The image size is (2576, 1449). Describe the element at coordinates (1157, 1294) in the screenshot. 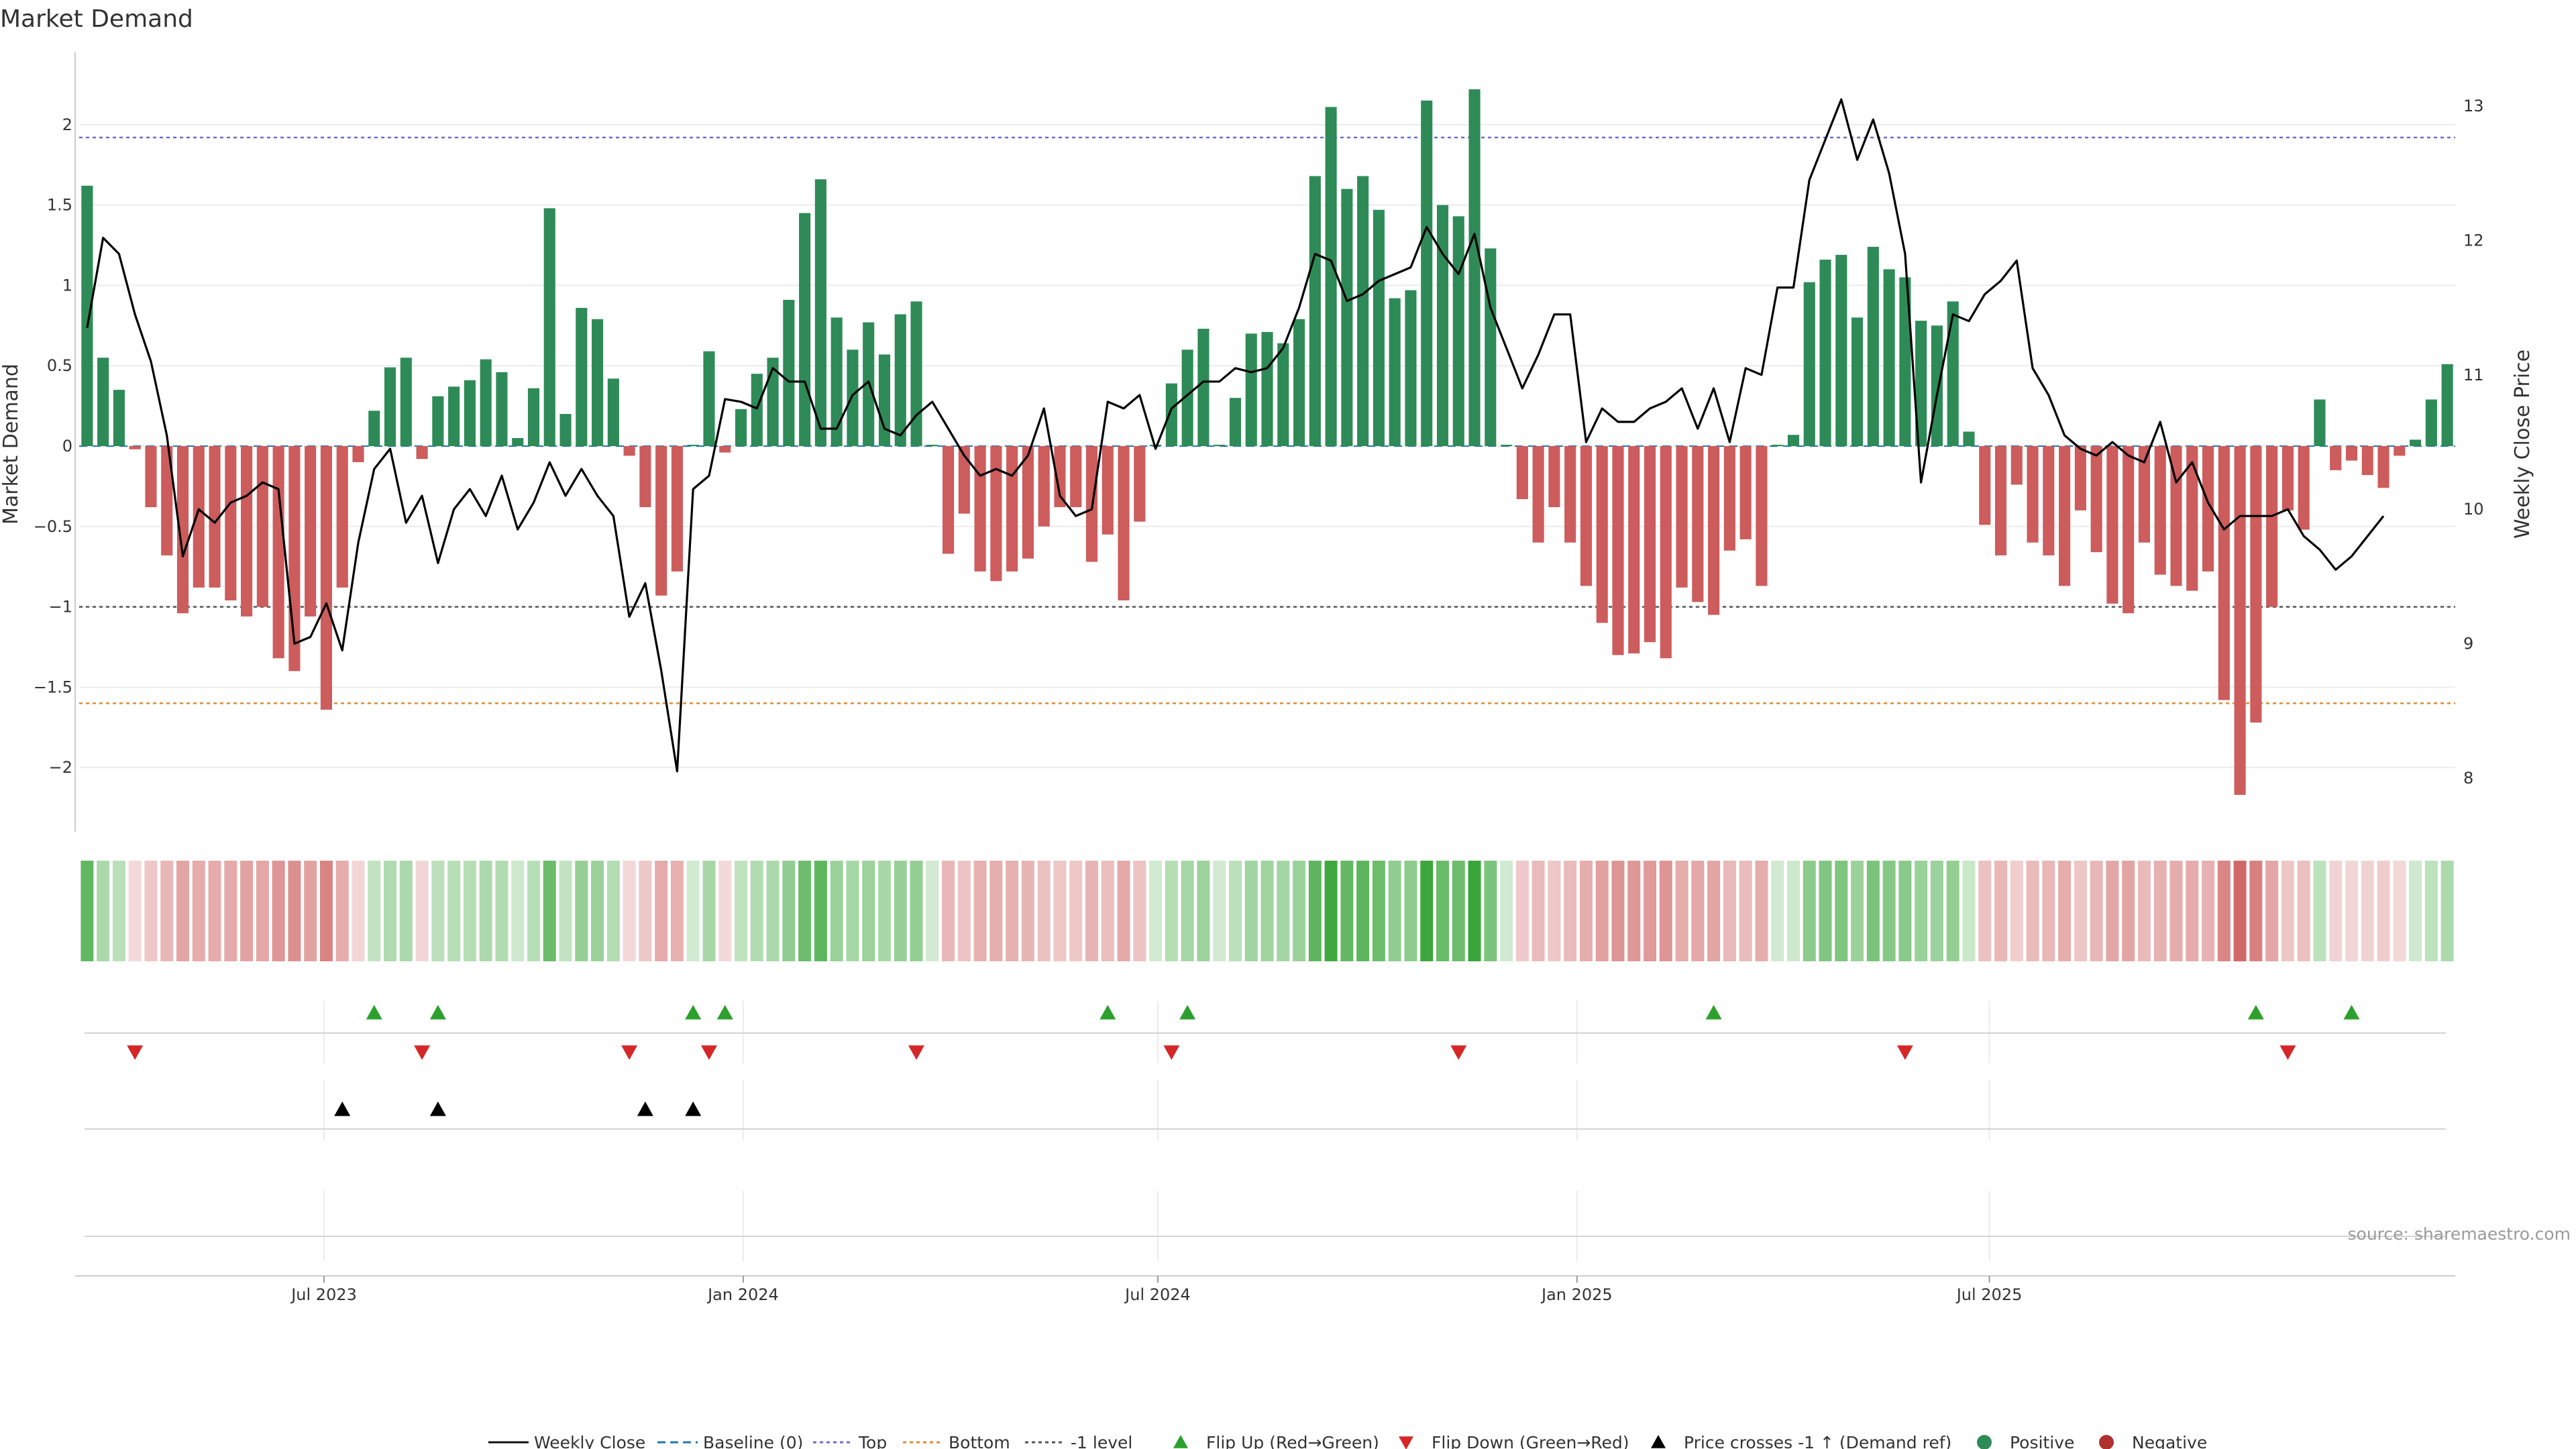

I see `x-tick-label: Jul 2024` at that location.